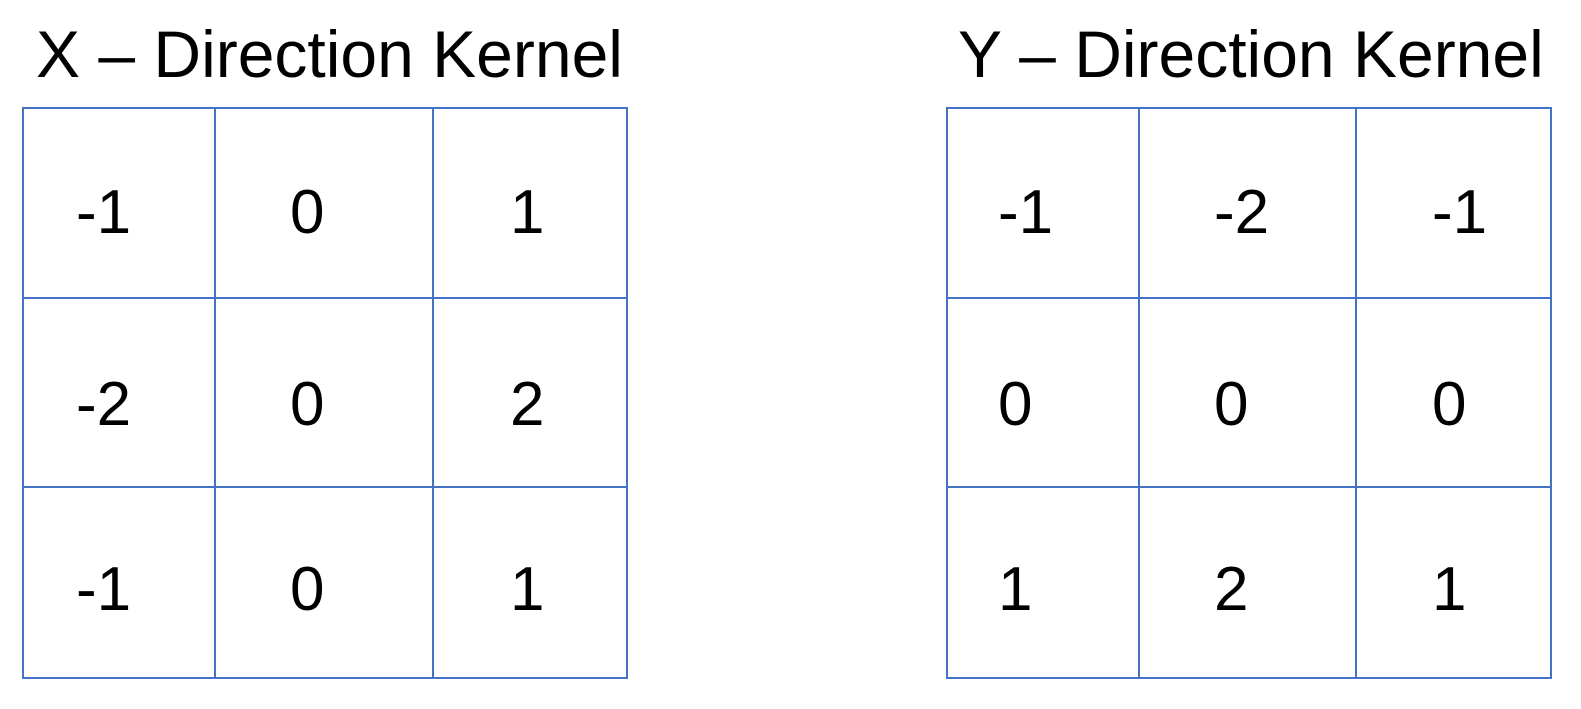  What do you see at coordinates (1251, 54) in the screenshot?
I see `y-kernel-title: Y – Direction Kernel` at bounding box center [1251, 54].